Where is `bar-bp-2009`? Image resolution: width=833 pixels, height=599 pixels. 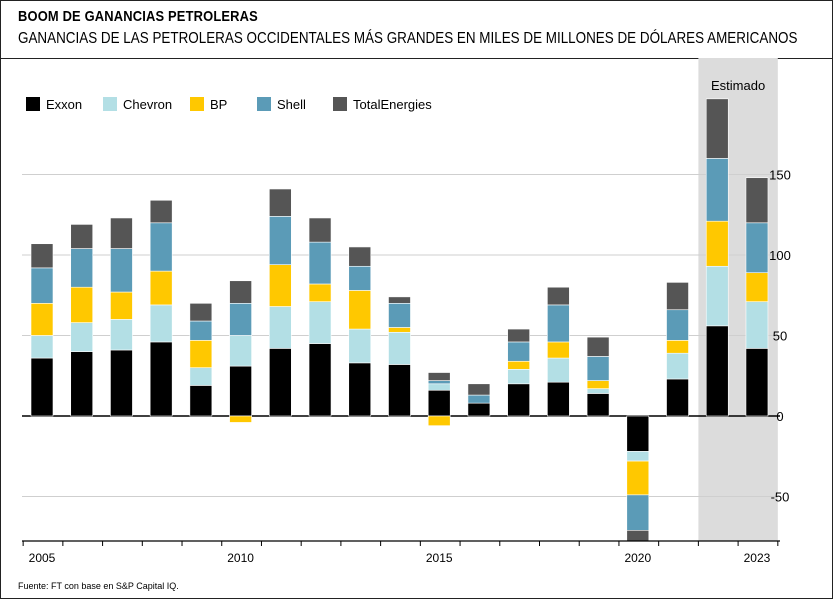 bar-bp-2009 is located at coordinates (201, 354).